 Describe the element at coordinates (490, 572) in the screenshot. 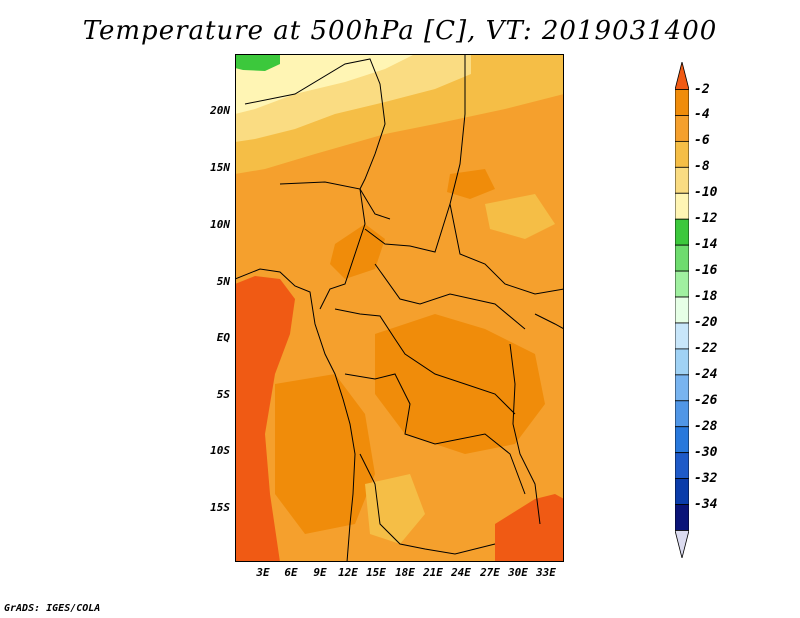

I see `lon-label-27e: 27E` at that location.